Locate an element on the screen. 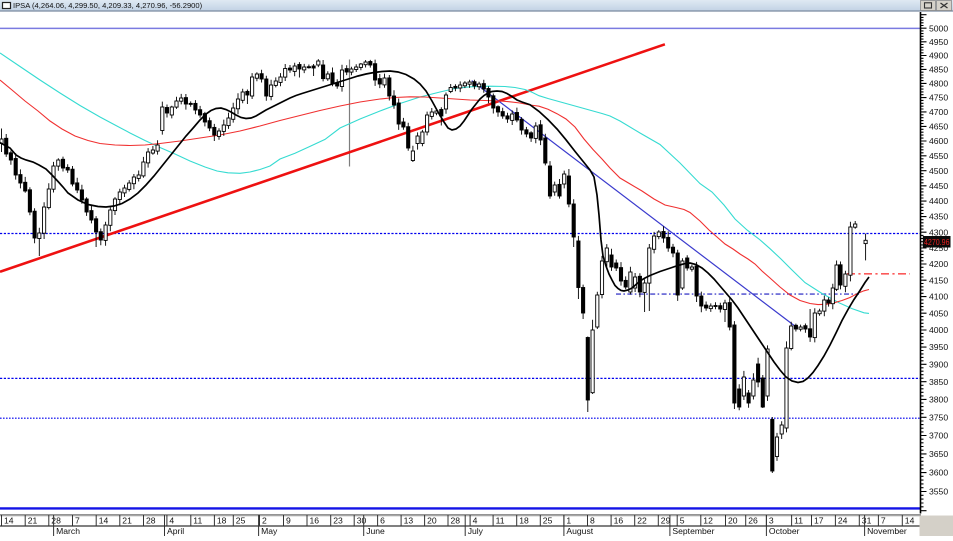 This screenshot has width=953, height=541. svg-text: 4300 is located at coordinates (938, 232).